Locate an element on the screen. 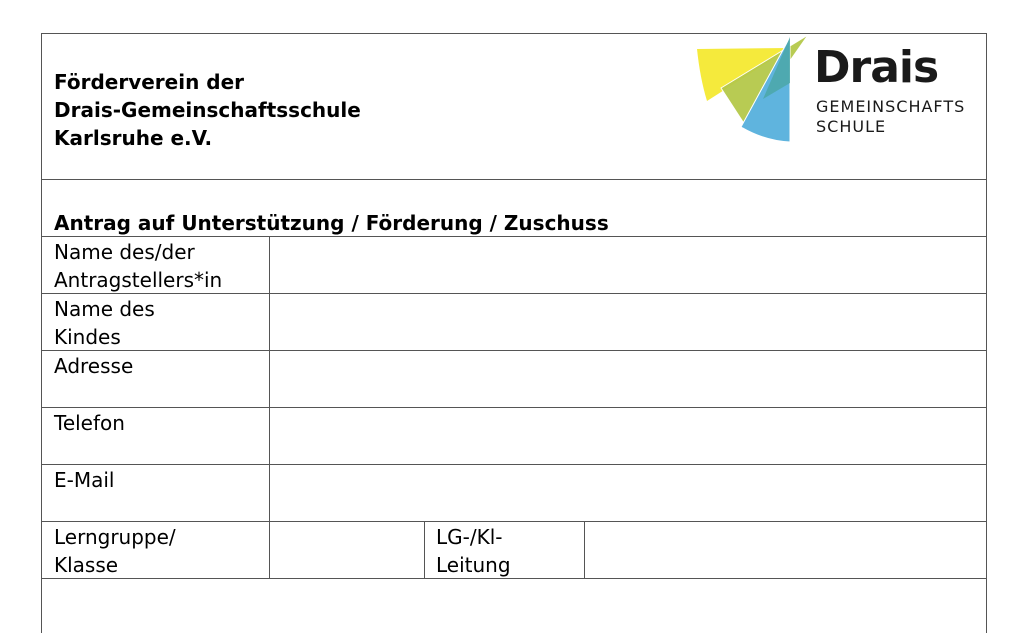 This screenshot has width=1030, height=633. logo-fan-icon is located at coordinates (753, 88).